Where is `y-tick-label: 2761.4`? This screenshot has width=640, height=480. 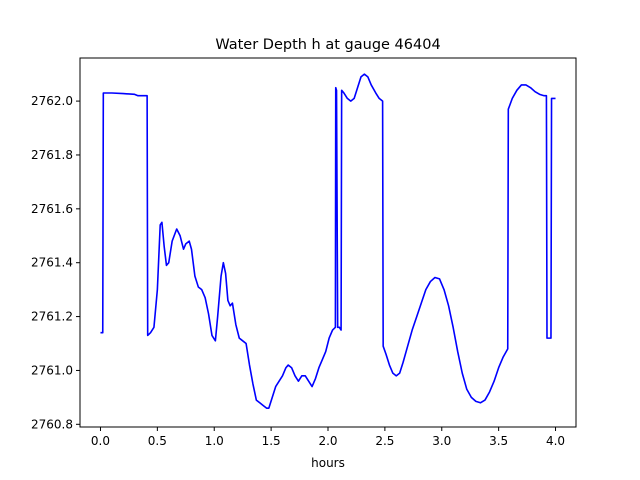
y-tick-label: 2761.4 is located at coordinates (52, 263).